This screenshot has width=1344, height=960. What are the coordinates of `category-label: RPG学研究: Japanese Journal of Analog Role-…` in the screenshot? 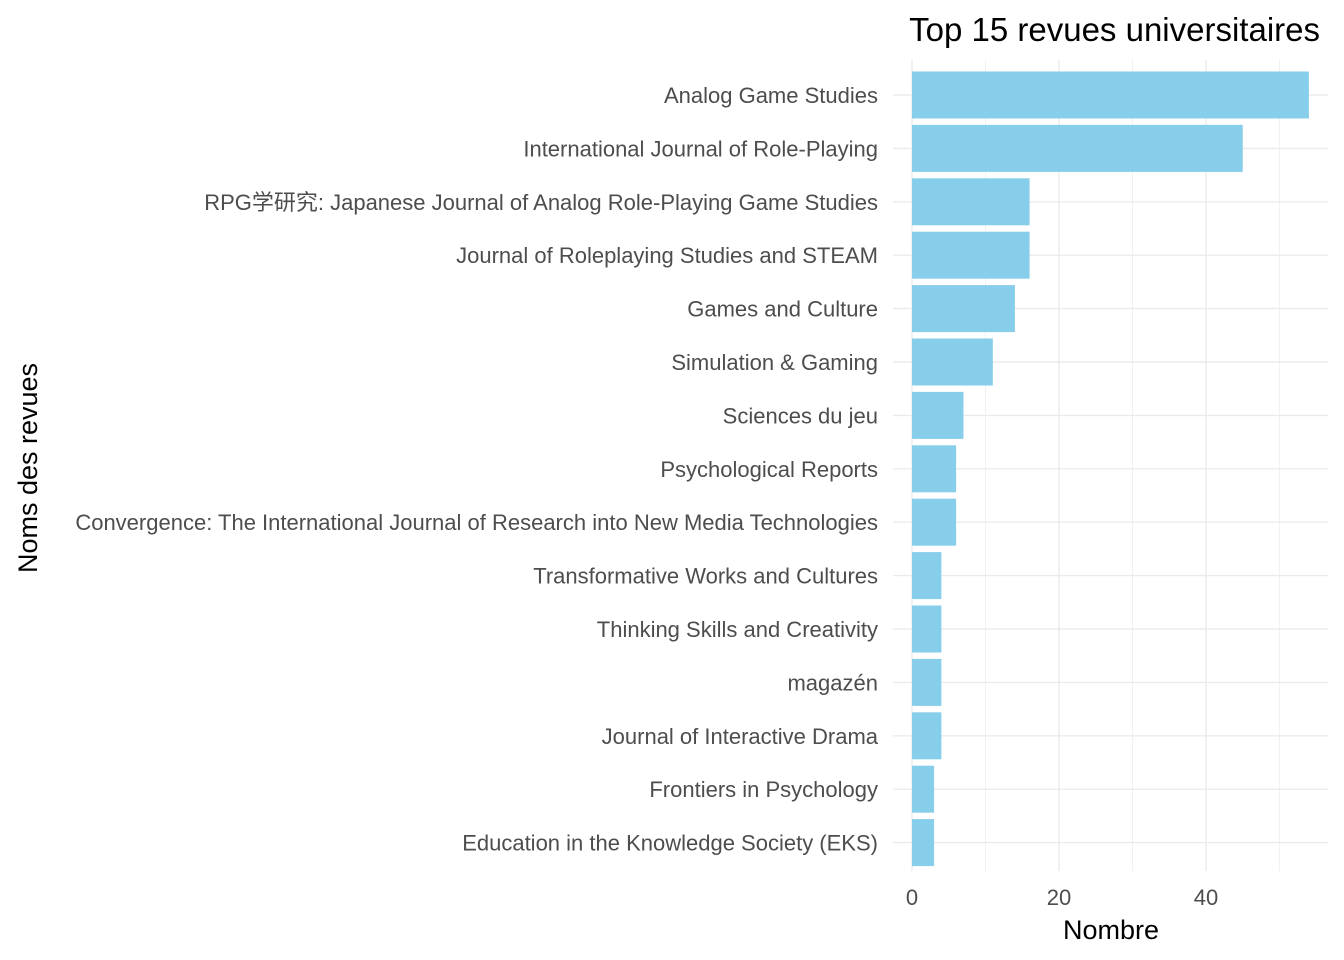 It's located at (541, 202).